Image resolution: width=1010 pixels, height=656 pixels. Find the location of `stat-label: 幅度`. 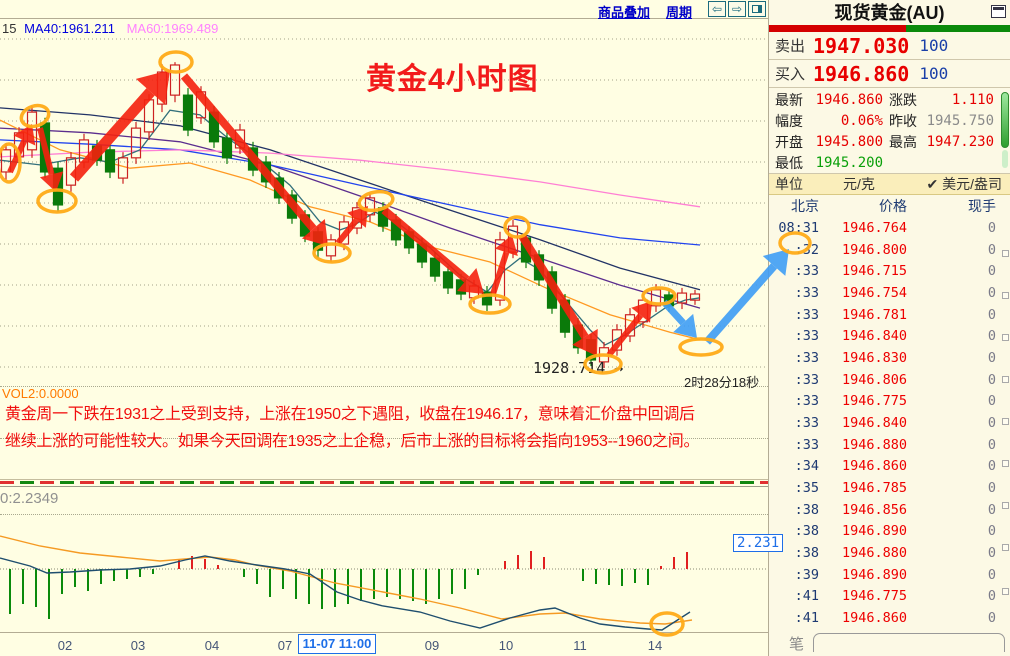

stat-label: 幅度 is located at coordinates (789, 121).